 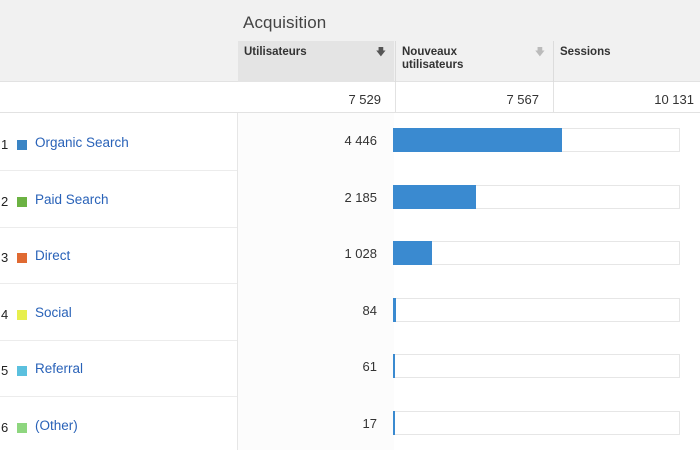 What do you see at coordinates (275, 52) in the screenshot?
I see `column-header-users-label: Utilisateurs` at bounding box center [275, 52].